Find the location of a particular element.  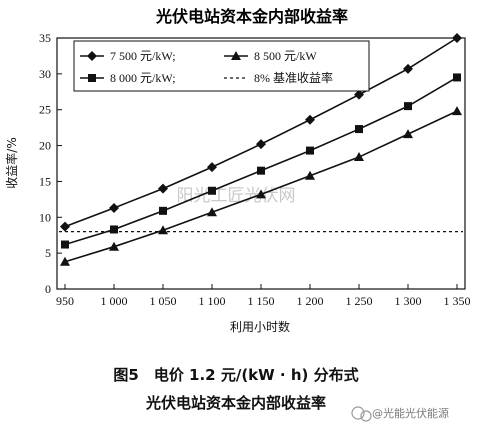

legend: 7 500 元/kW; 8 500 元/kW 8 000 元/kW; 8% 基准收益率 is located at coordinates (221, 66).